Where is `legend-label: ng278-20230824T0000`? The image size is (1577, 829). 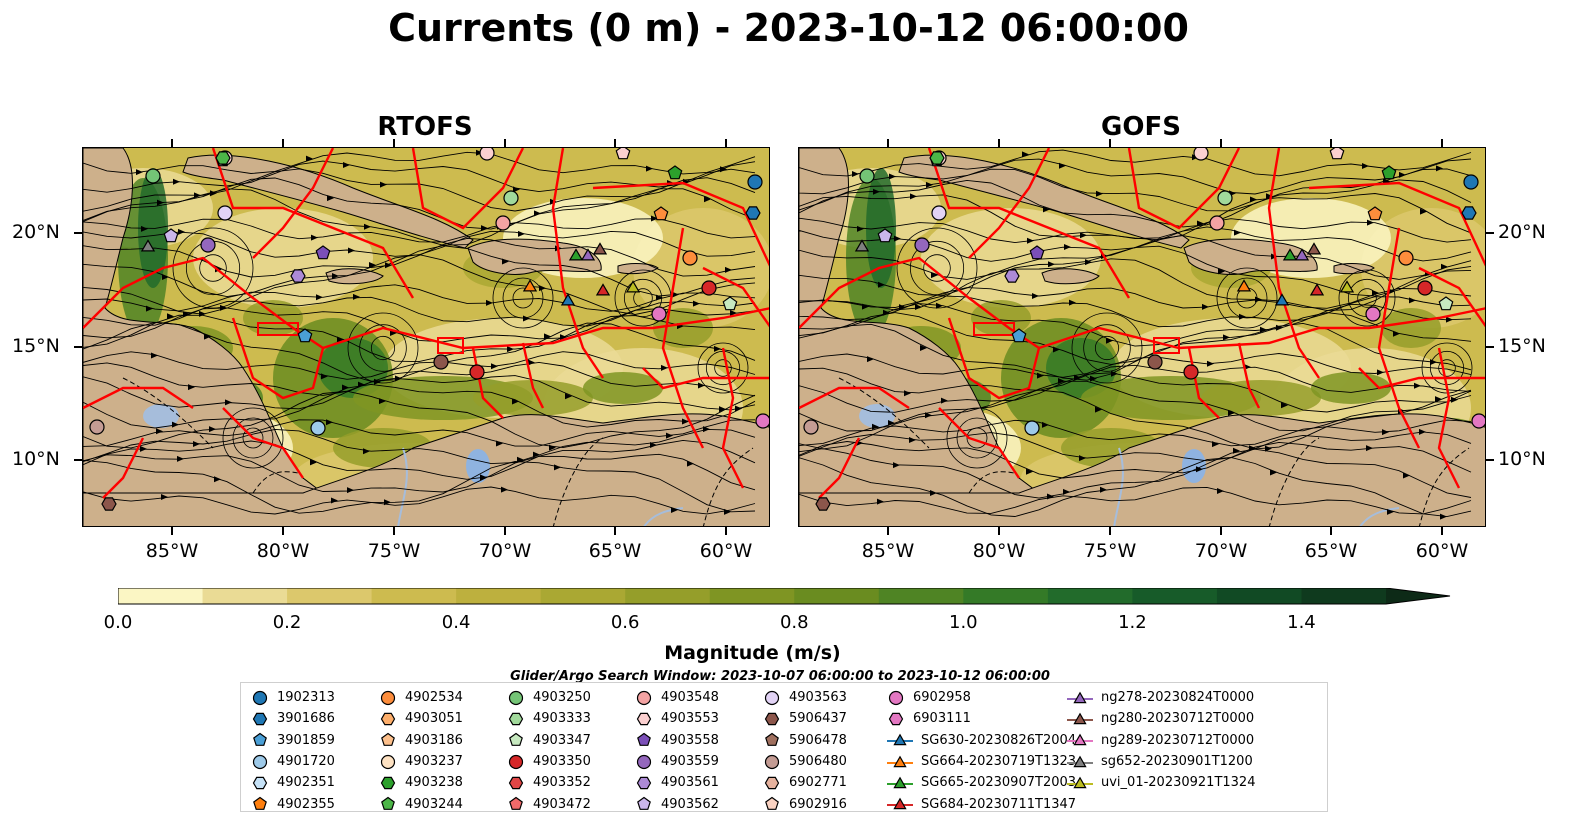 legend-label: ng278-20230824T0000 is located at coordinates (1178, 698).